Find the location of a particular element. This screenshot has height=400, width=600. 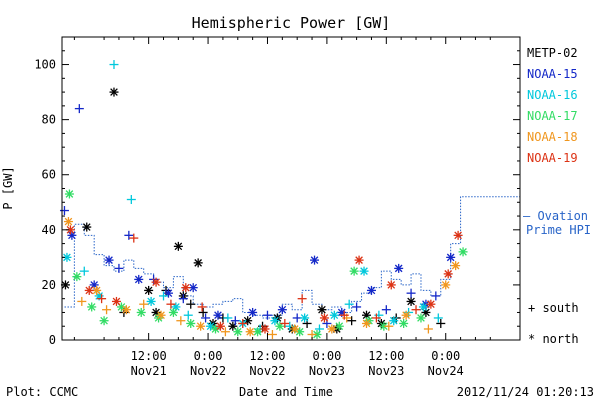

x-axis-label: Date and Time is located at coordinates (286, 392).